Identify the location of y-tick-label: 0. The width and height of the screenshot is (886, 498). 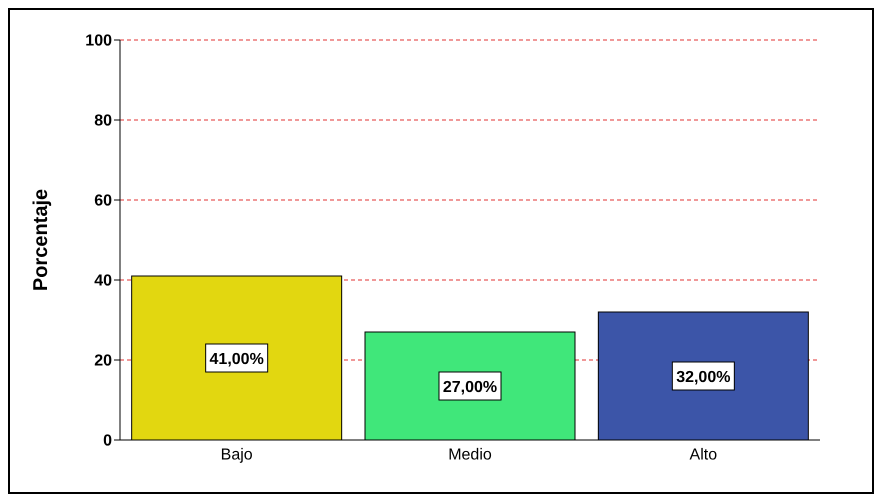
(107, 441).